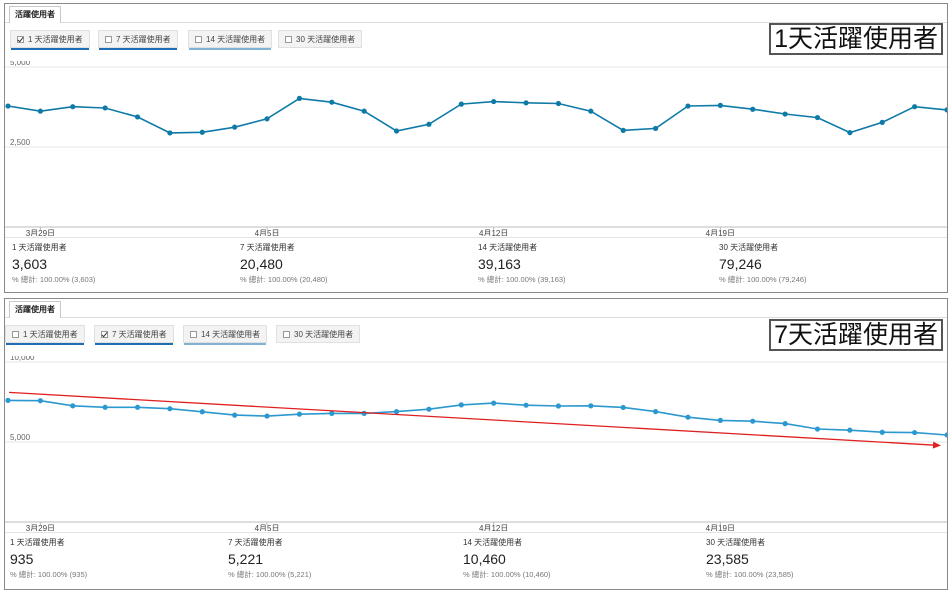  Describe the element at coordinates (493, 542) in the screenshot. I see `stat-label: 14 天活躍使用者` at that location.